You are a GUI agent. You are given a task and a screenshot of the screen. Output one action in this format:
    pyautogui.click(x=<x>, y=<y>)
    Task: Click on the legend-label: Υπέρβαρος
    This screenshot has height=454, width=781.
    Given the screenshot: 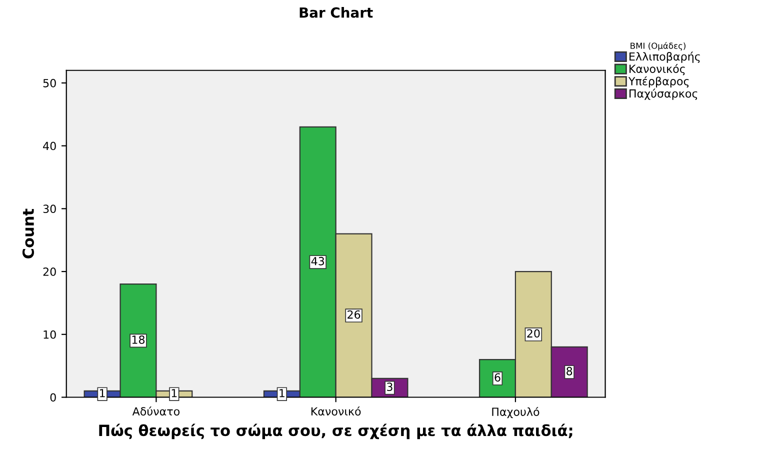 What is the action you would take?
    pyautogui.click(x=658, y=82)
    